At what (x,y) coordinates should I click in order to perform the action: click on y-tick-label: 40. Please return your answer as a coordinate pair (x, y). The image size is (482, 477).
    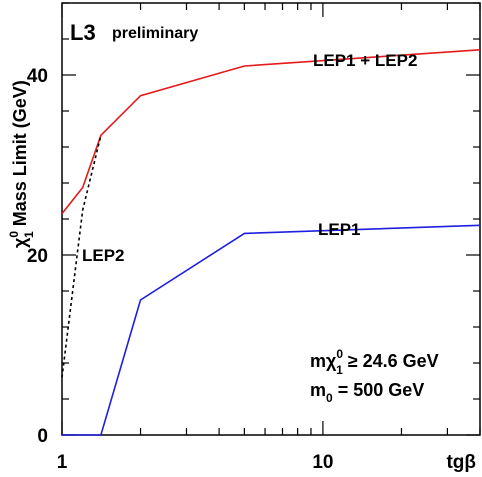
    Looking at the image, I should click on (37, 76).